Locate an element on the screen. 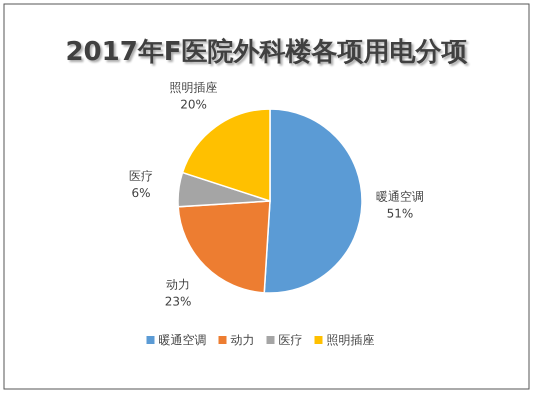 The width and height of the screenshot is (533, 393). legend-label: 照明插座 is located at coordinates (350, 340).